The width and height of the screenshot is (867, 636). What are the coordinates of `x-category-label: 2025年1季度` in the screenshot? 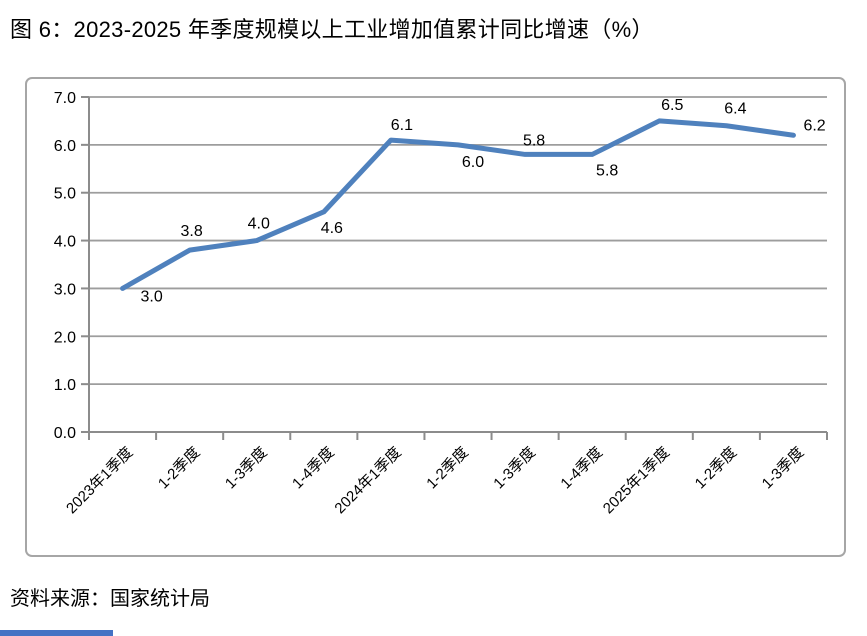 It's located at (636, 480).